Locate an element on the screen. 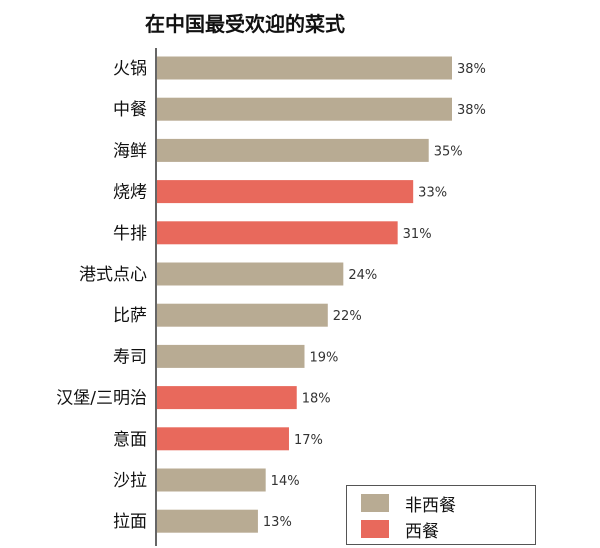  legend-item-western: 西餐 is located at coordinates (400, 530).